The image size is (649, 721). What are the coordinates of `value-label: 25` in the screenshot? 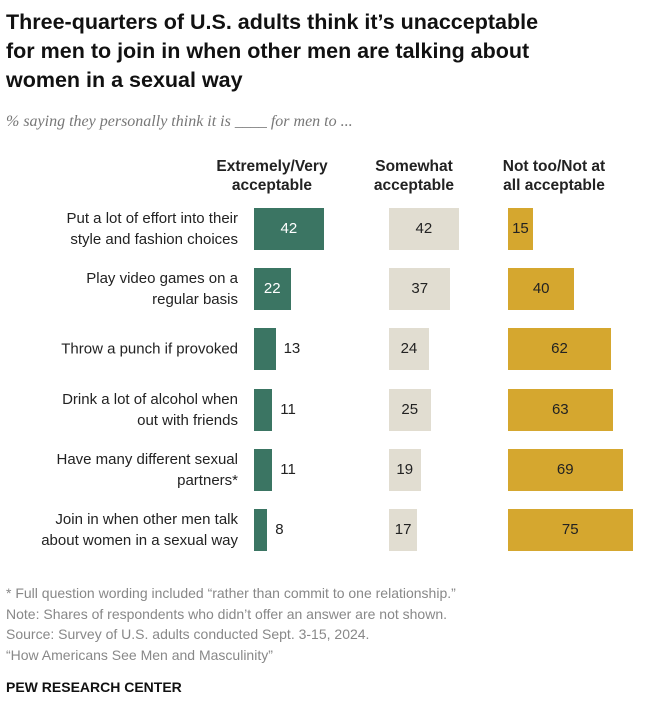 It's located at (410, 409).